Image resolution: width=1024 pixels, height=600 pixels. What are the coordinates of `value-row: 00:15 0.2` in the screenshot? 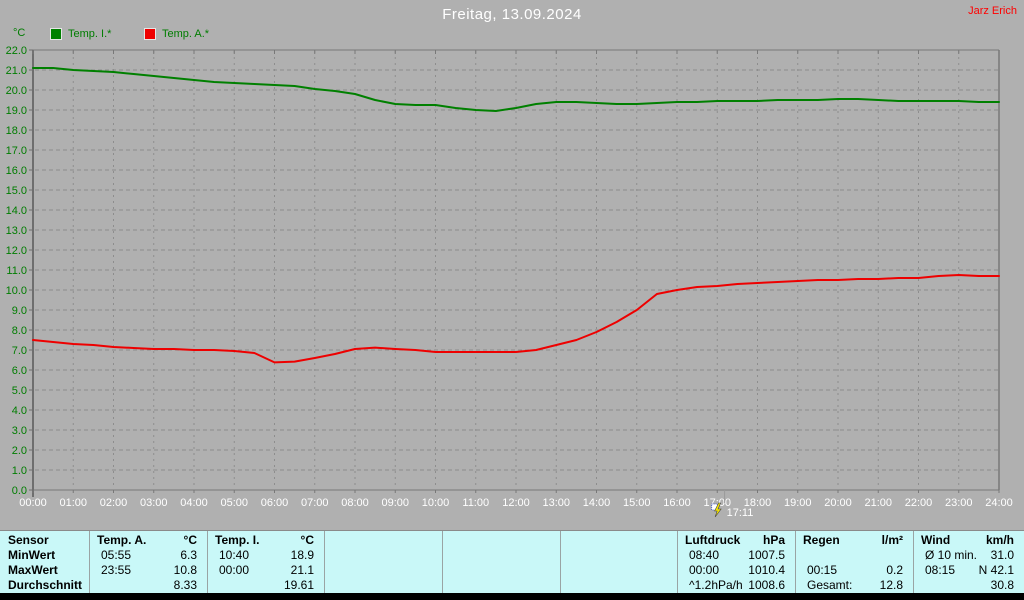 It's located at (854, 570).